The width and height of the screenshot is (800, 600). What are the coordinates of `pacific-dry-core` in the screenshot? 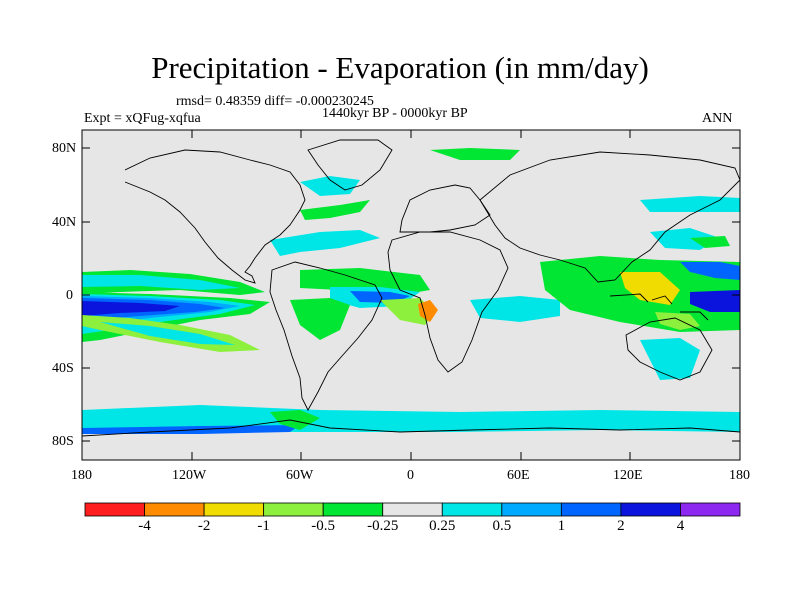 It's located at (131, 308).